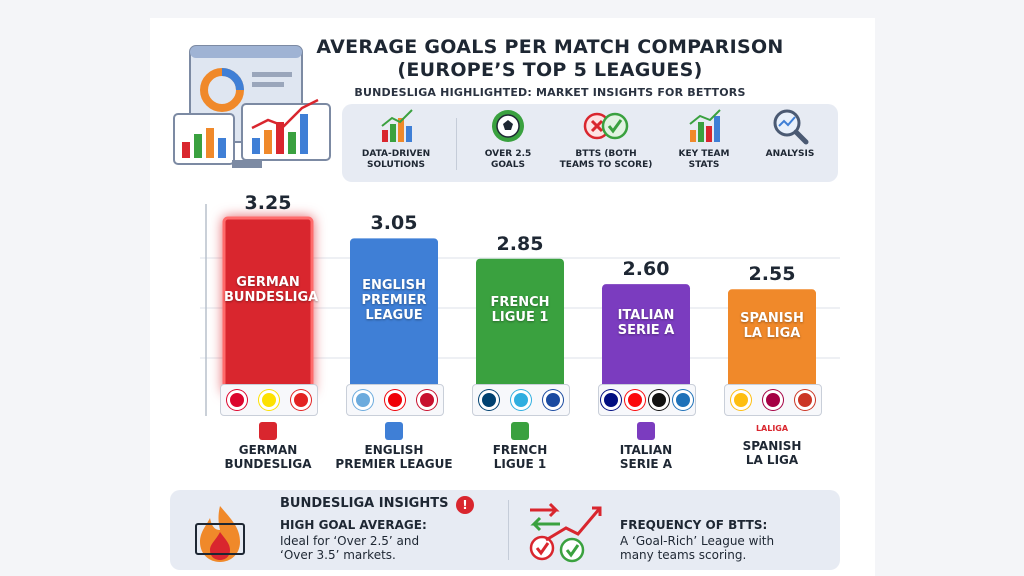 This screenshot has height=576, width=1024. Describe the element at coordinates (772, 274) in the screenshot. I see `value-label: 2.55` at that location.